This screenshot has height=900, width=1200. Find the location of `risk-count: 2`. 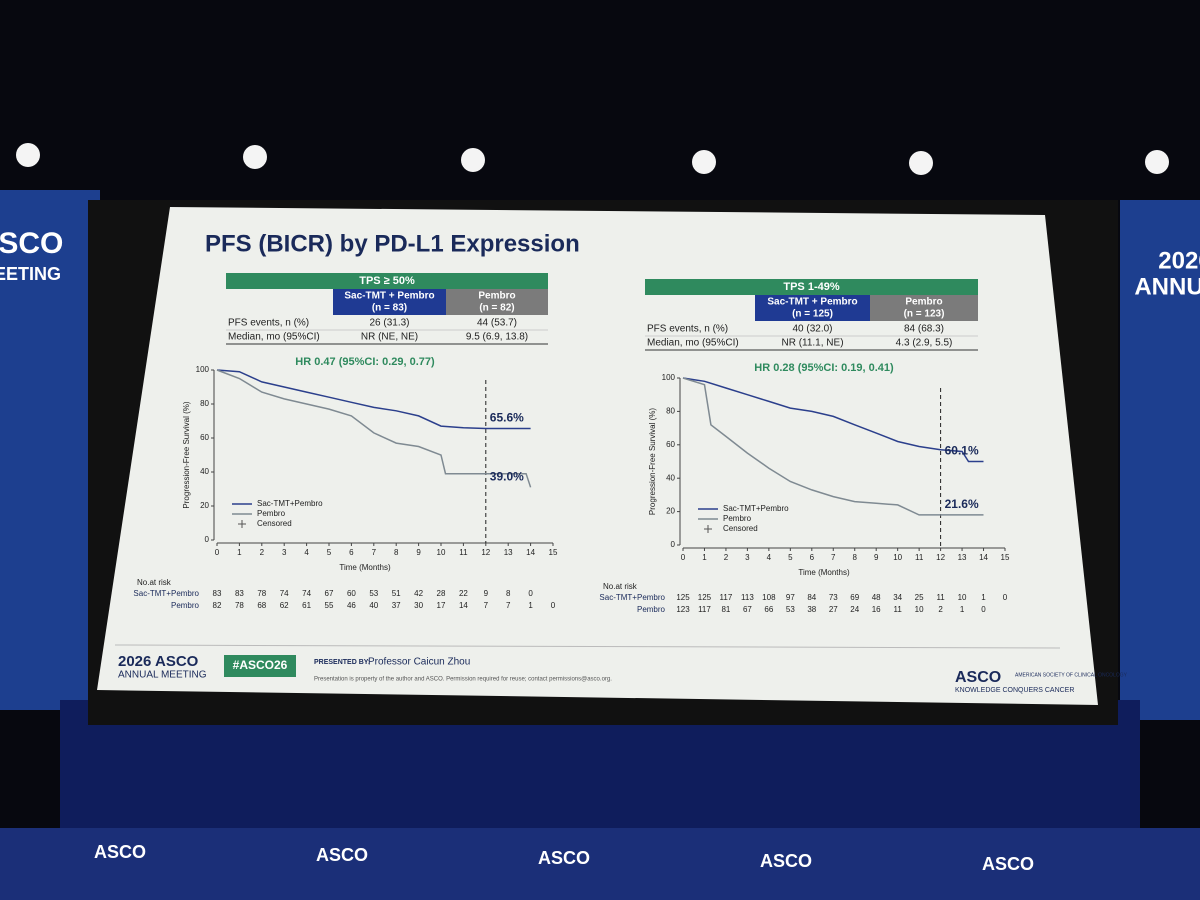

risk-count: 2 is located at coordinates (940, 609).